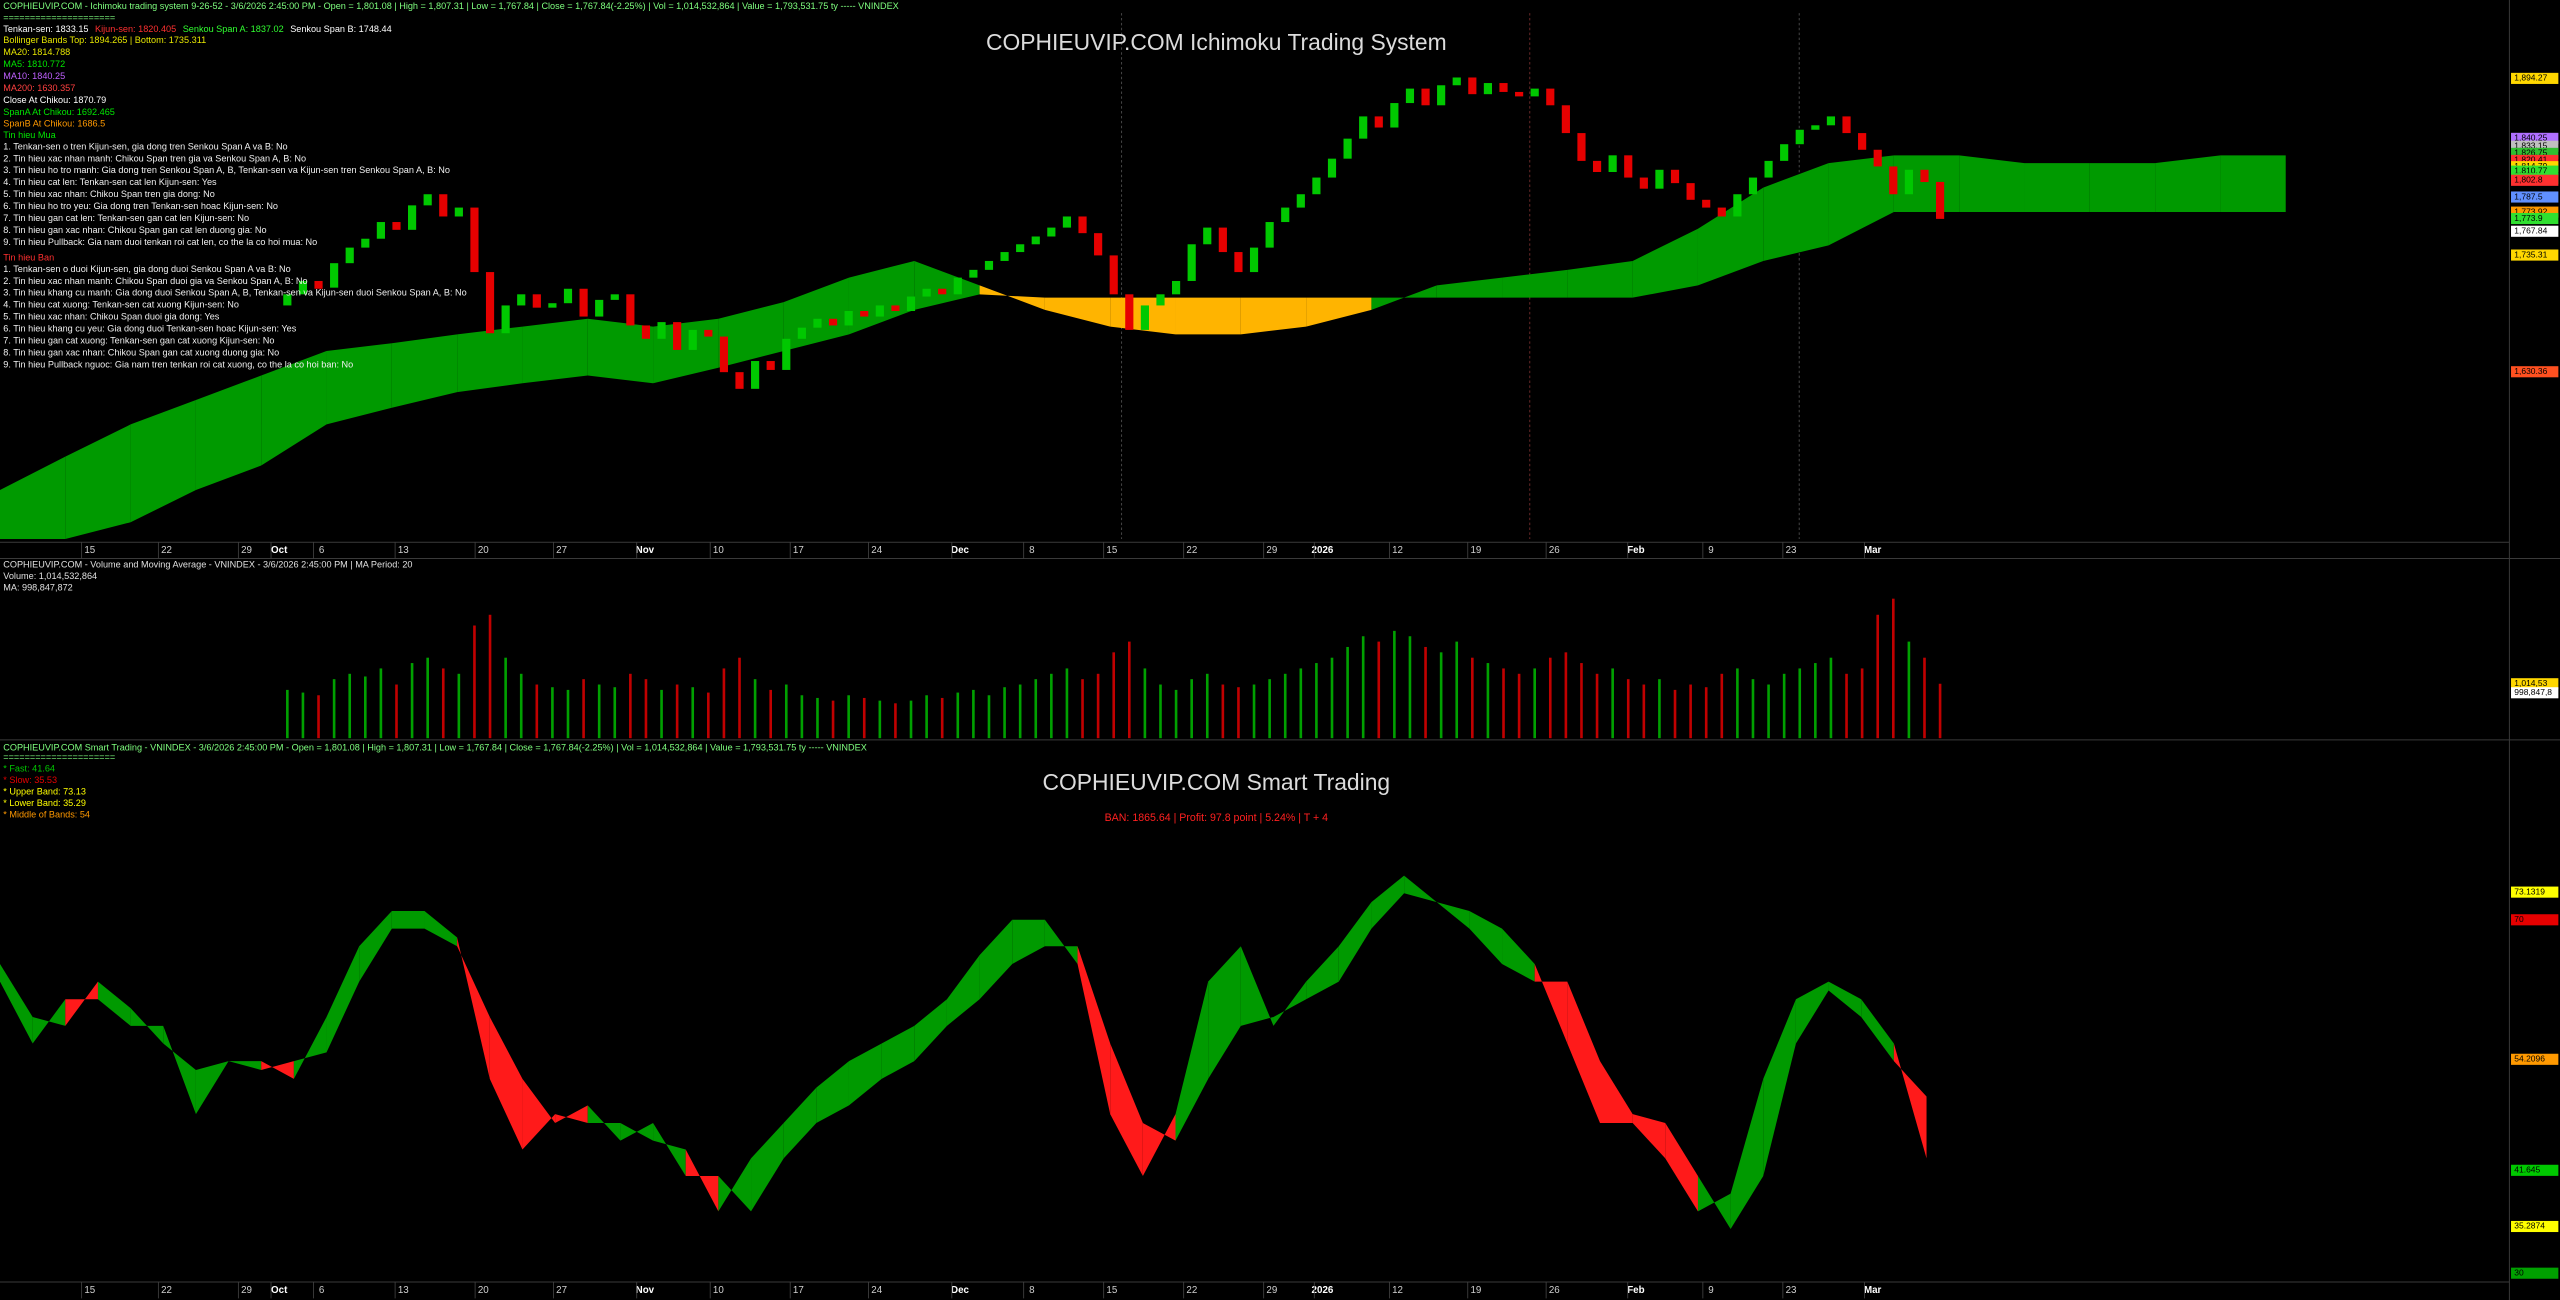 Image resolution: width=2560 pixels, height=1300 pixels. Describe the element at coordinates (2530, 371) in the screenshot. I see `price-label: 1,630.36` at that location.